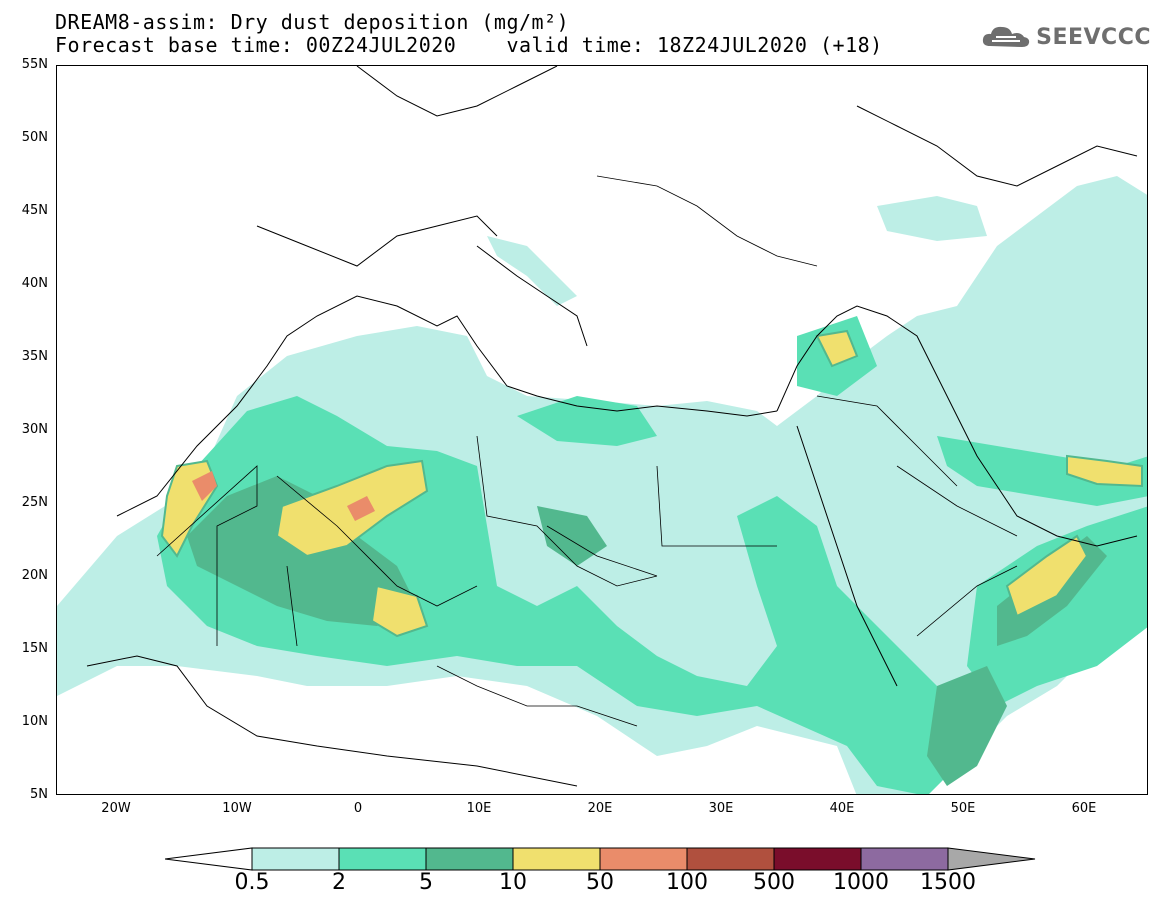 Image resolution: width=1165 pixels, height=907 pixels. Describe the element at coordinates (842, 808) in the screenshot. I see `lon-label: 40E` at that location.